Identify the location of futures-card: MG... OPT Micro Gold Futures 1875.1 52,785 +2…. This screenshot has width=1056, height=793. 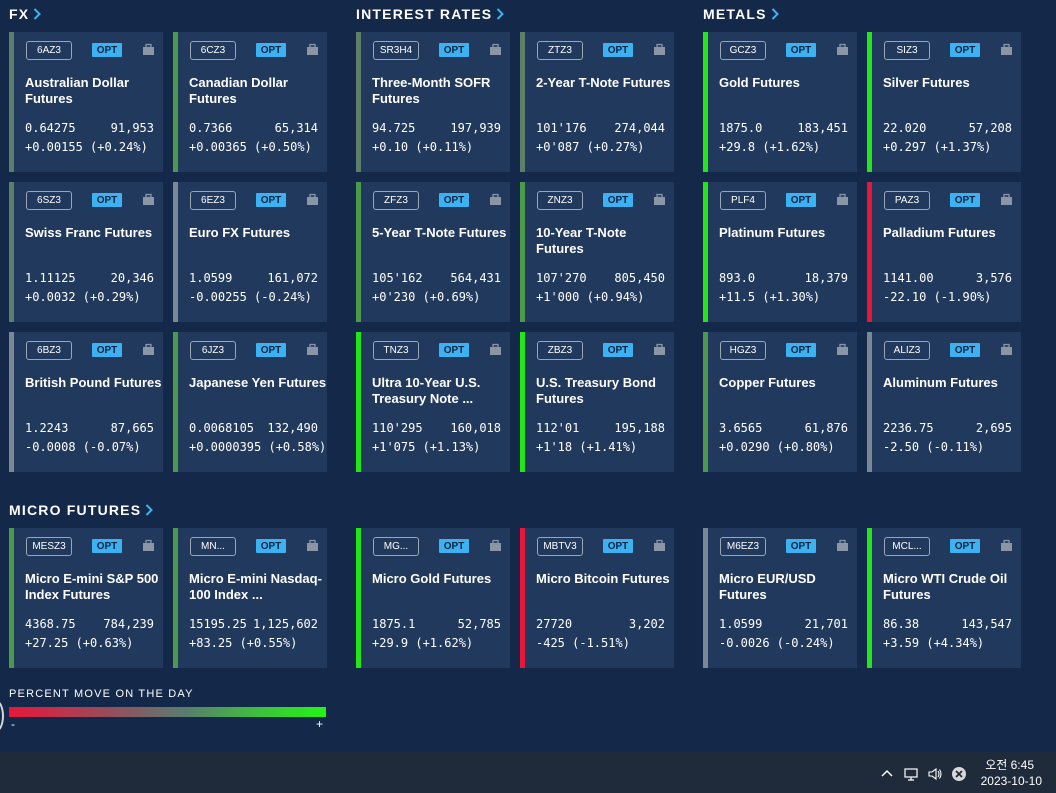
(433, 598).